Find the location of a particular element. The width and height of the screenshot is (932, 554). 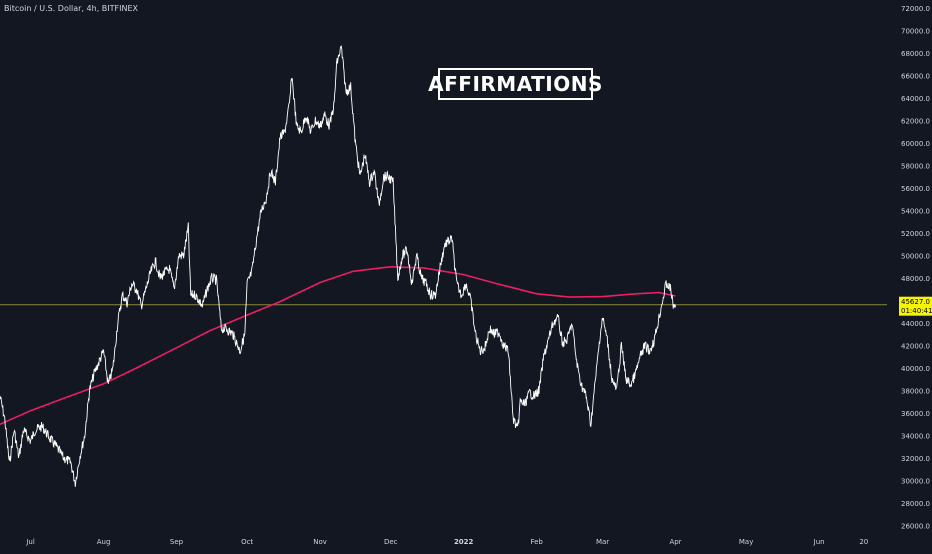

y-tick-label: 72000.0 is located at coordinates (915, 9).